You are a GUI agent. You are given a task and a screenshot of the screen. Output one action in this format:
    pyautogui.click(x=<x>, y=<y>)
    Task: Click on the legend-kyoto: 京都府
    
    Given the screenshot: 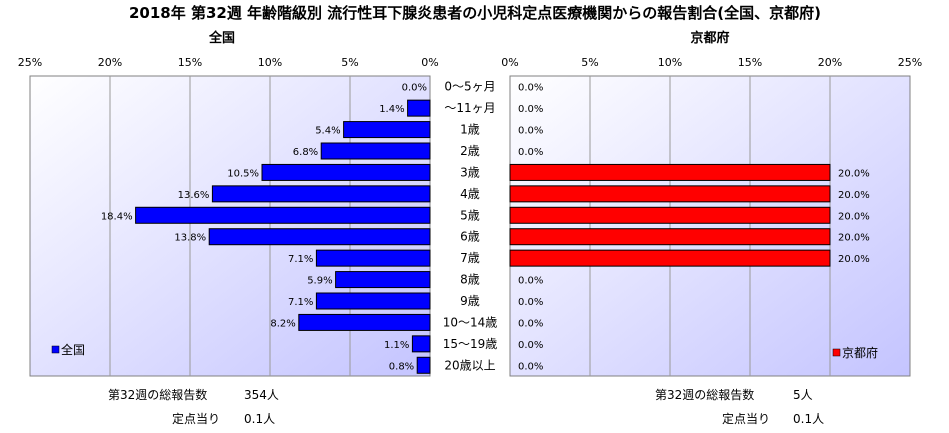 What is the action you would take?
    pyautogui.click(x=855, y=352)
    